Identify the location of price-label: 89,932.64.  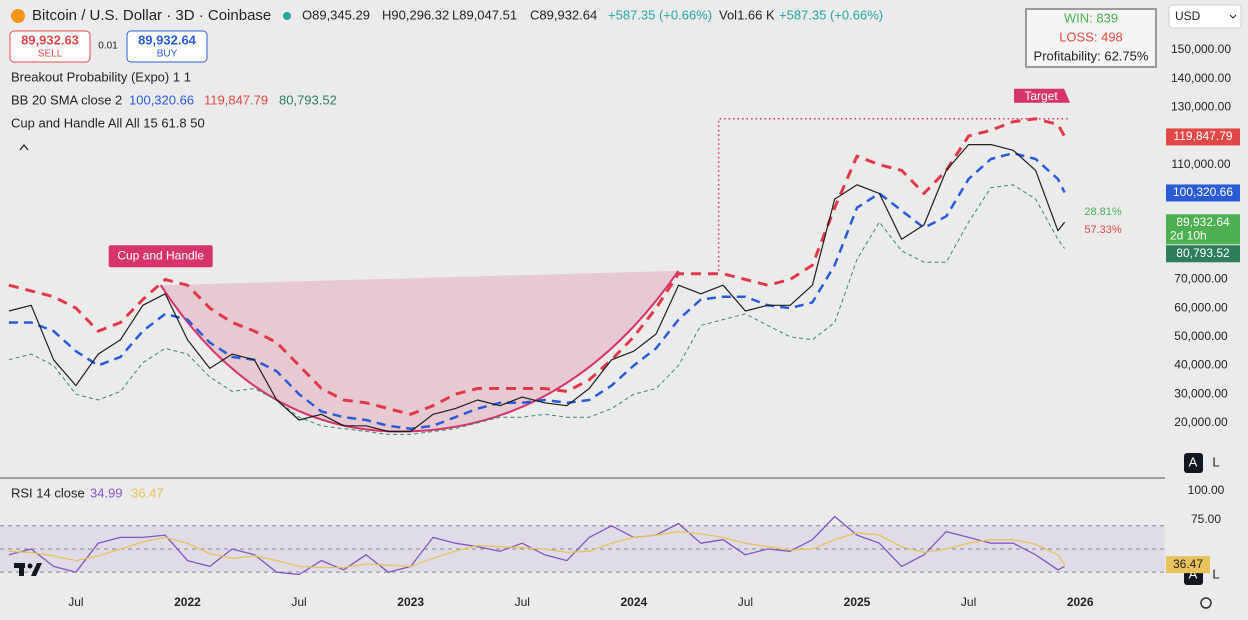
(1203, 222).